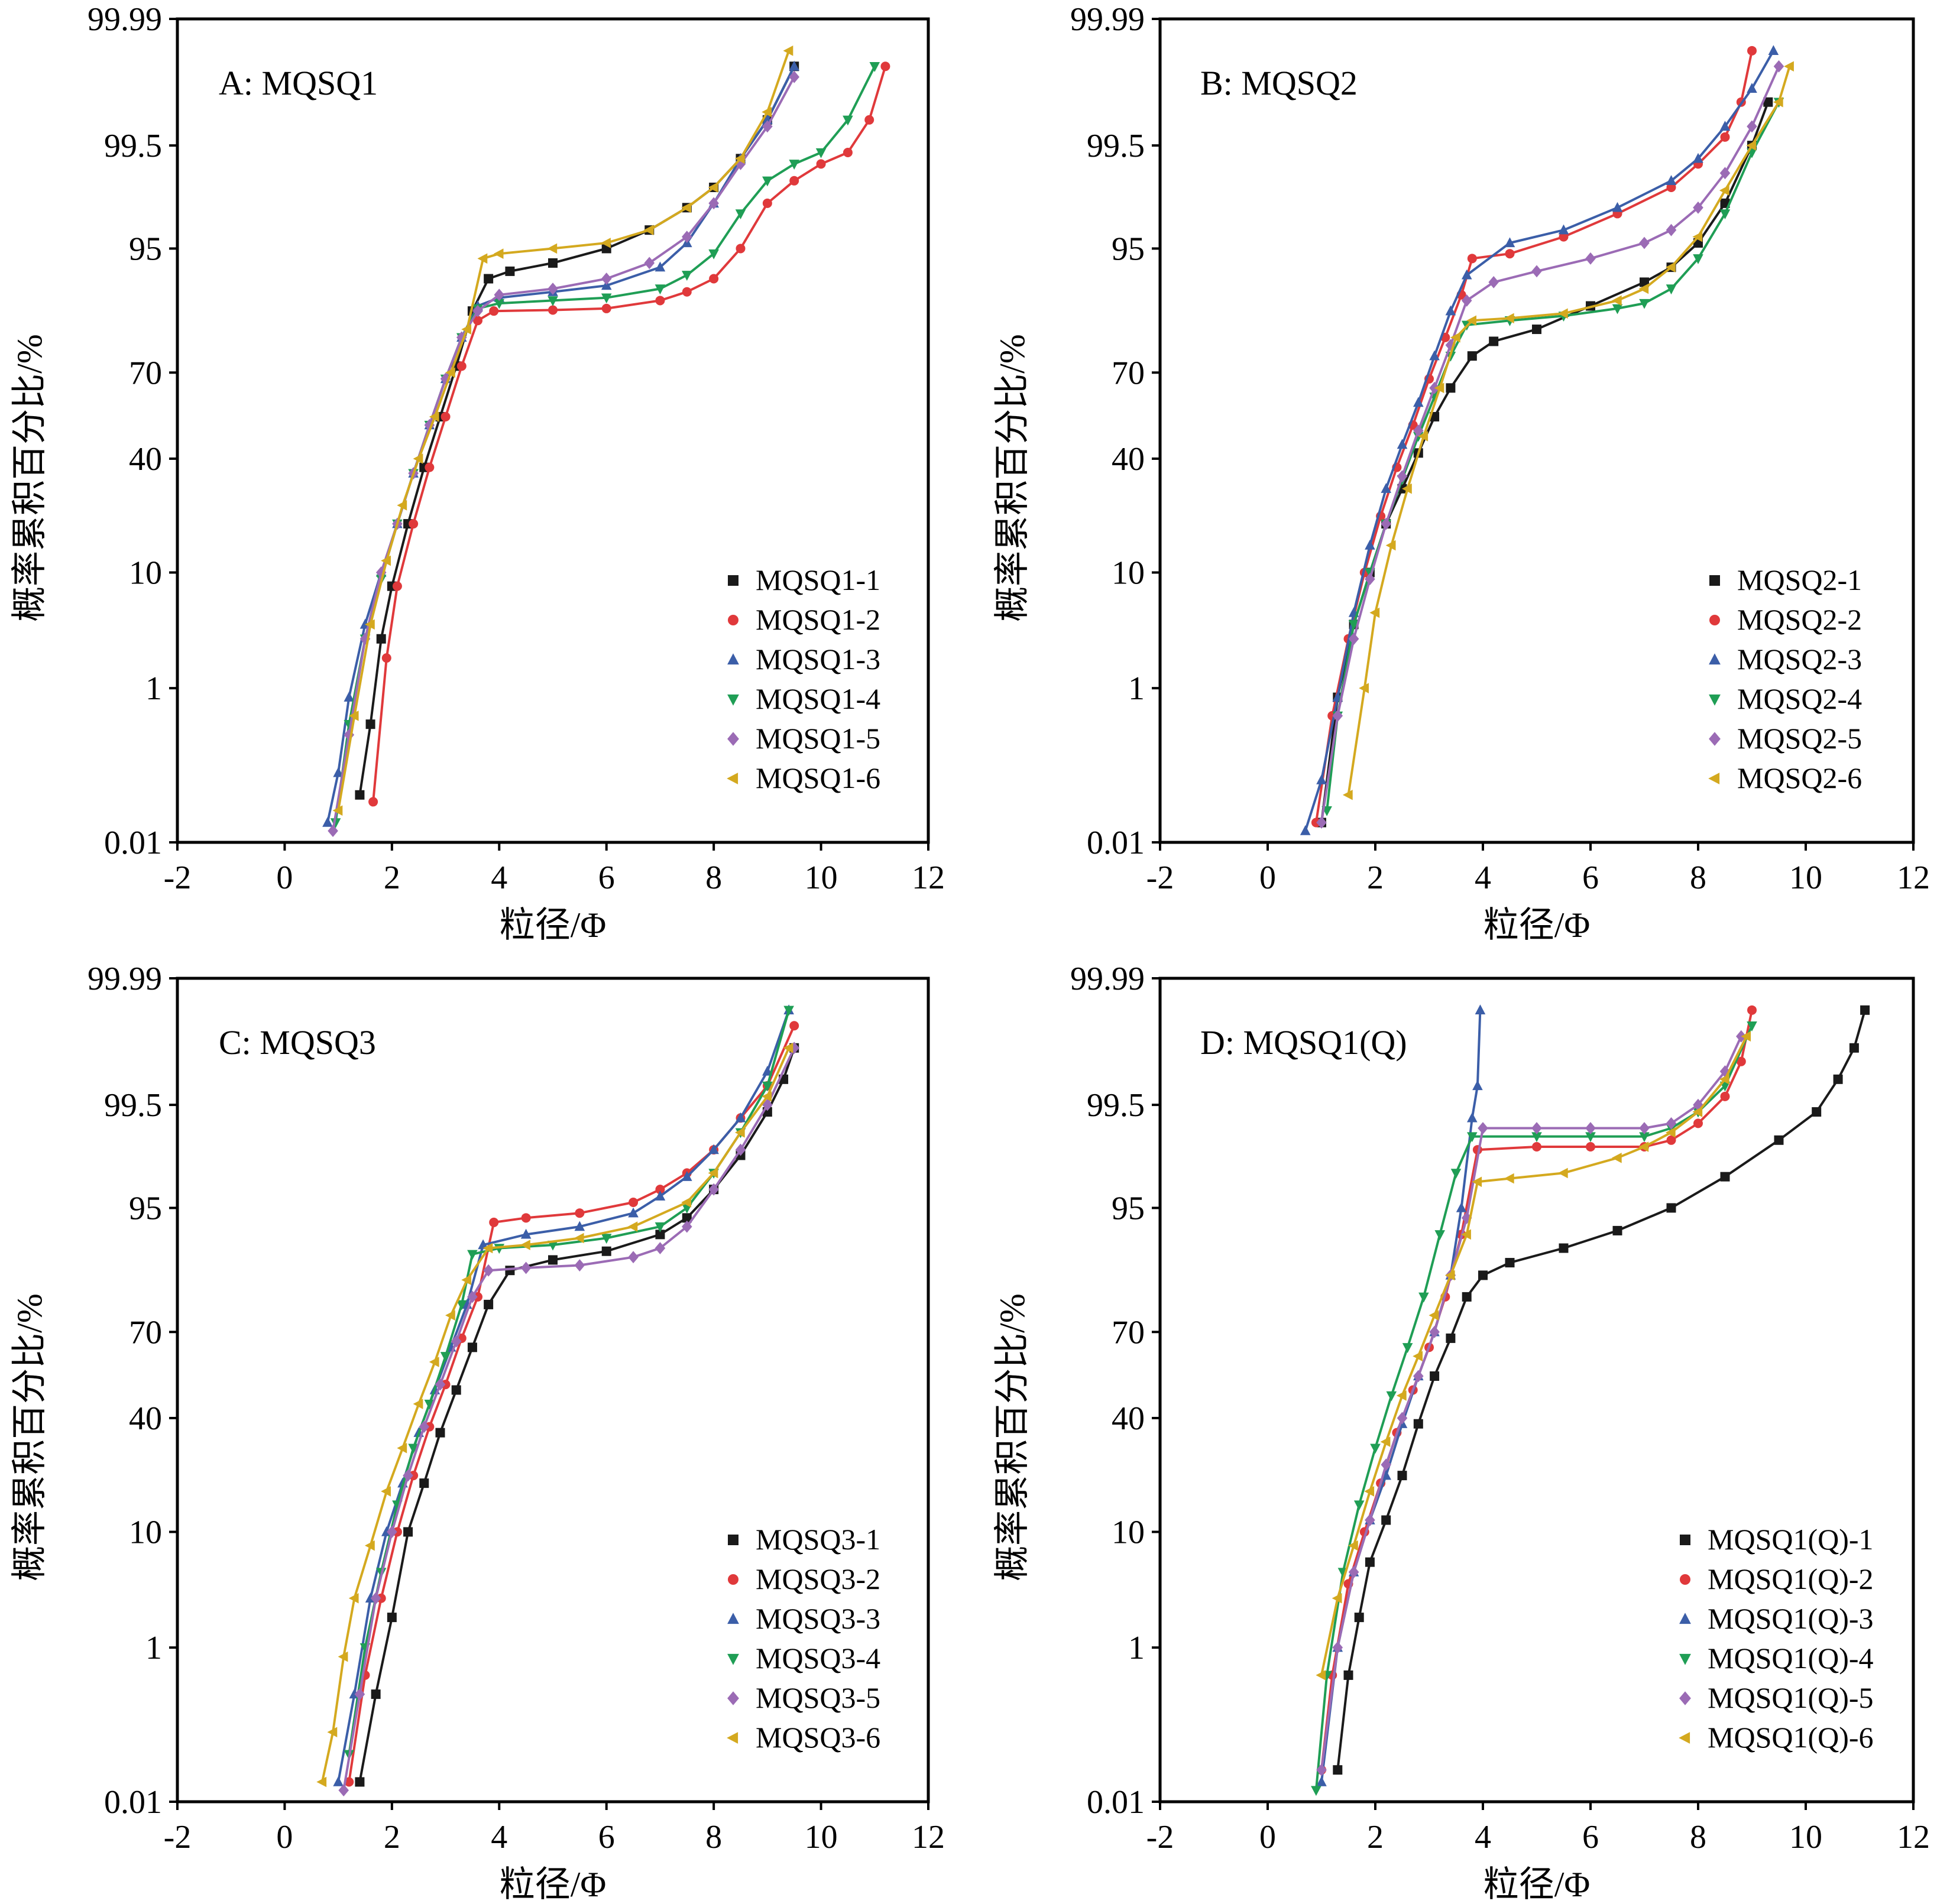 The width and height of the screenshot is (1937, 1904). I want to click on y-tick-label: 40, so click(1128, 1418).